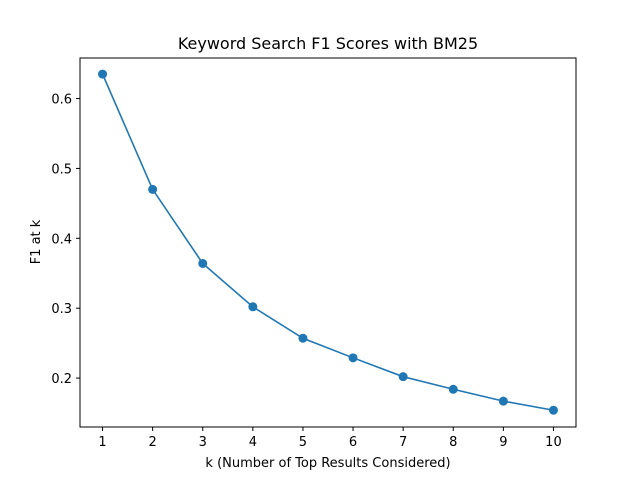 Image resolution: width=640 pixels, height=480 pixels. What do you see at coordinates (403, 442) in the screenshot?
I see `x-tick-label: 7` at bounding box center [403, 442].